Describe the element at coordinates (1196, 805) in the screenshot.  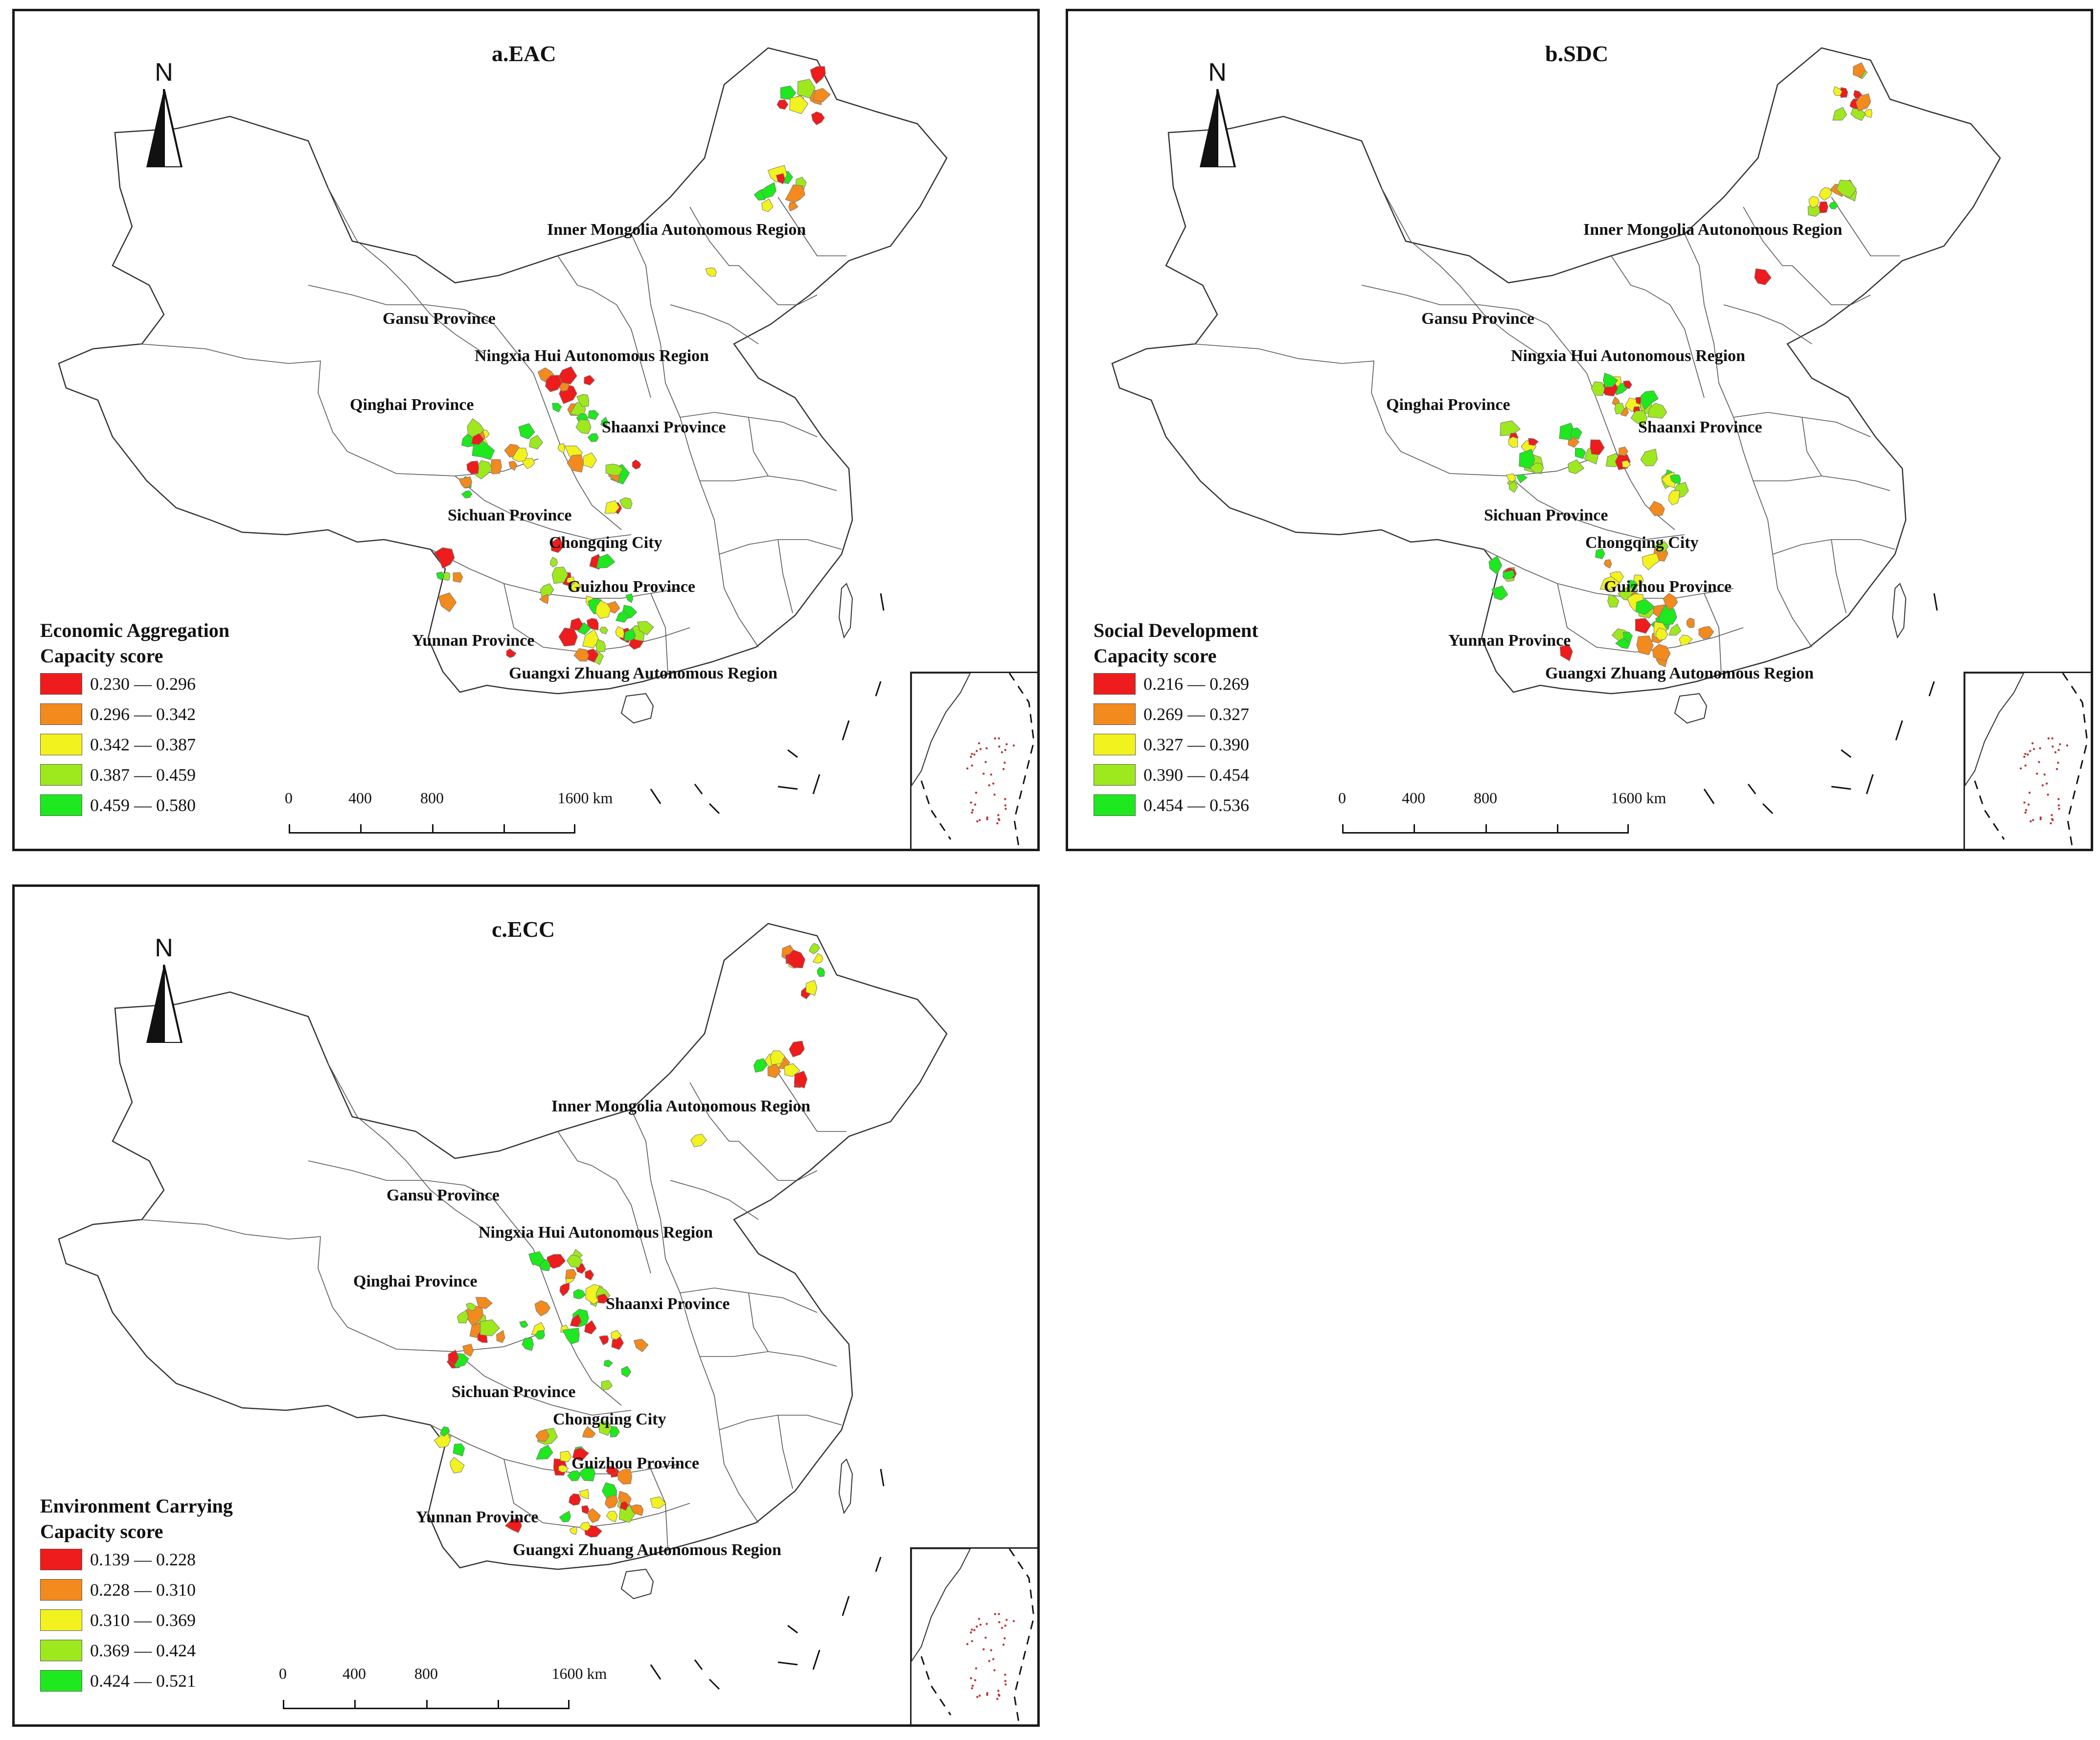
I see `legend-range: 0.454 — 0.536` at that location.